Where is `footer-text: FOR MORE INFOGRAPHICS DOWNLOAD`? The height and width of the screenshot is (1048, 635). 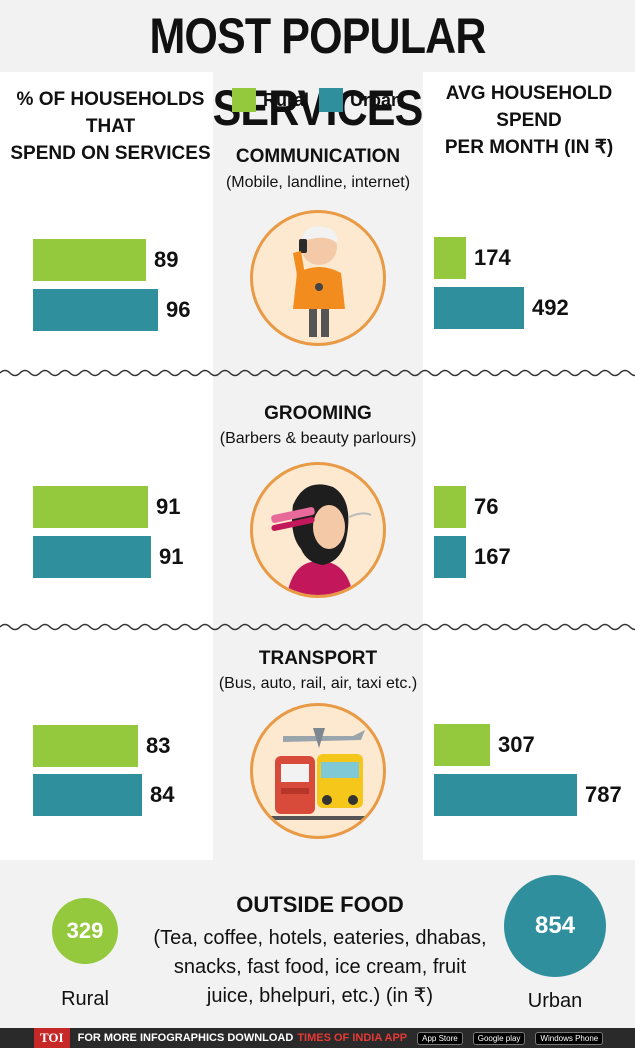 footer-text: FOR MORE INFOGRAPHICS DOWNLOAD is located at coordinates (185, 1038).